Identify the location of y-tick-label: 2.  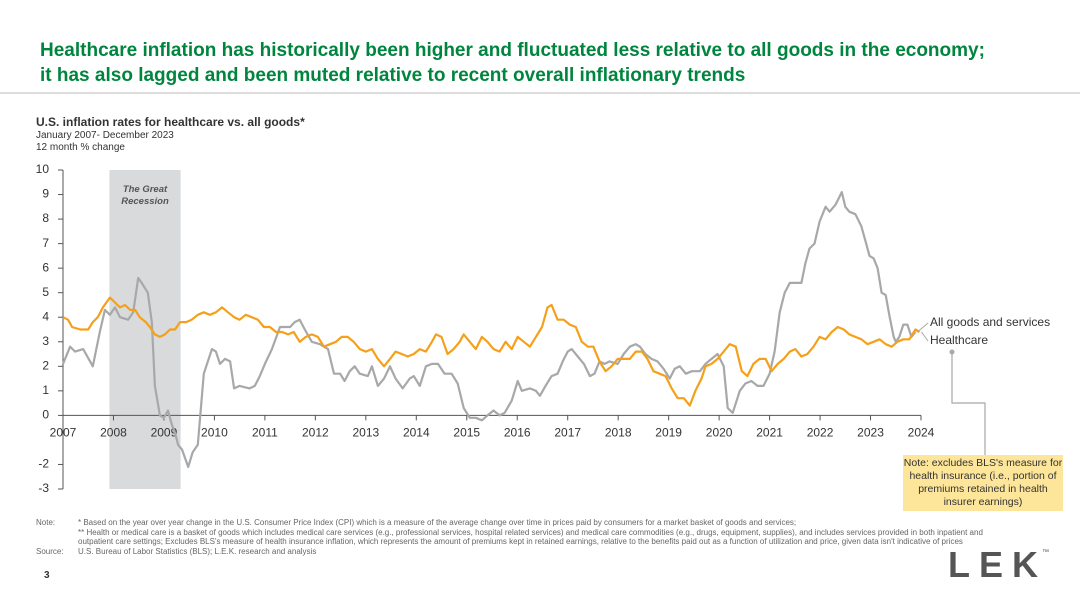
(45, 365).